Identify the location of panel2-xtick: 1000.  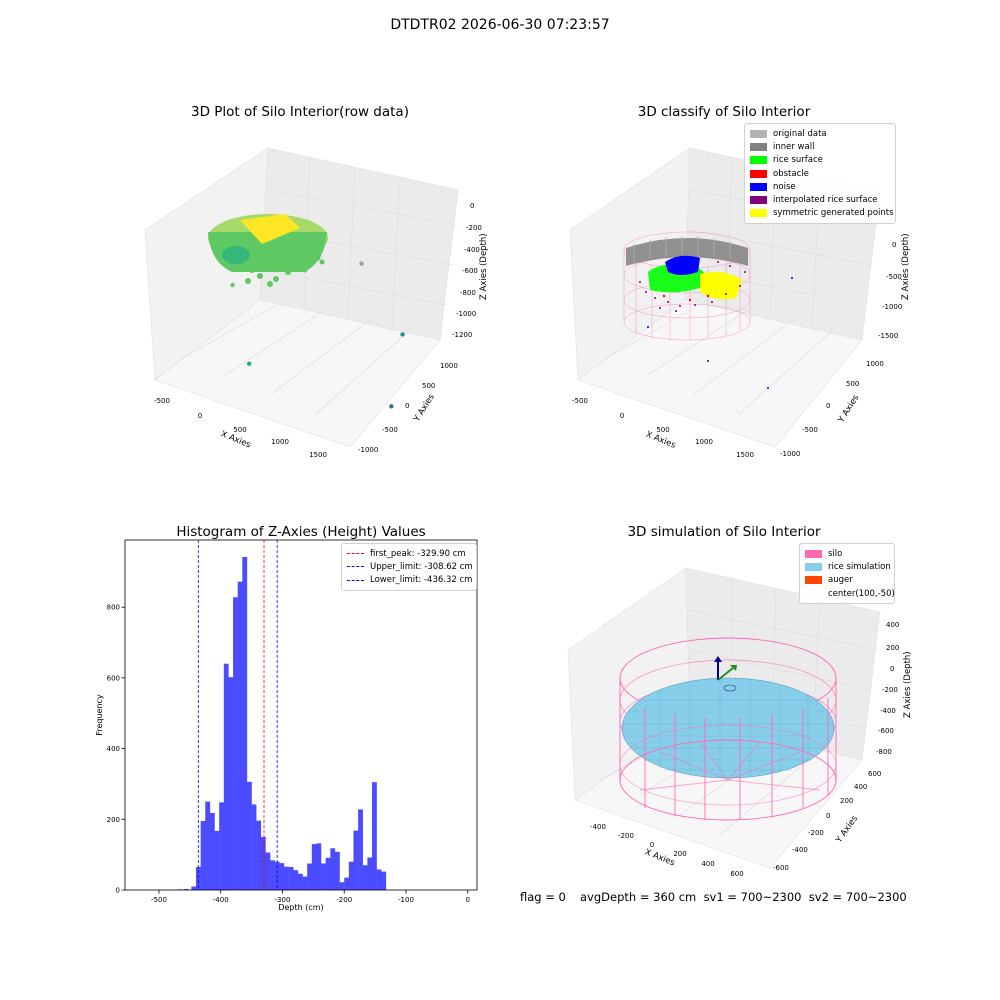
(704, 442).